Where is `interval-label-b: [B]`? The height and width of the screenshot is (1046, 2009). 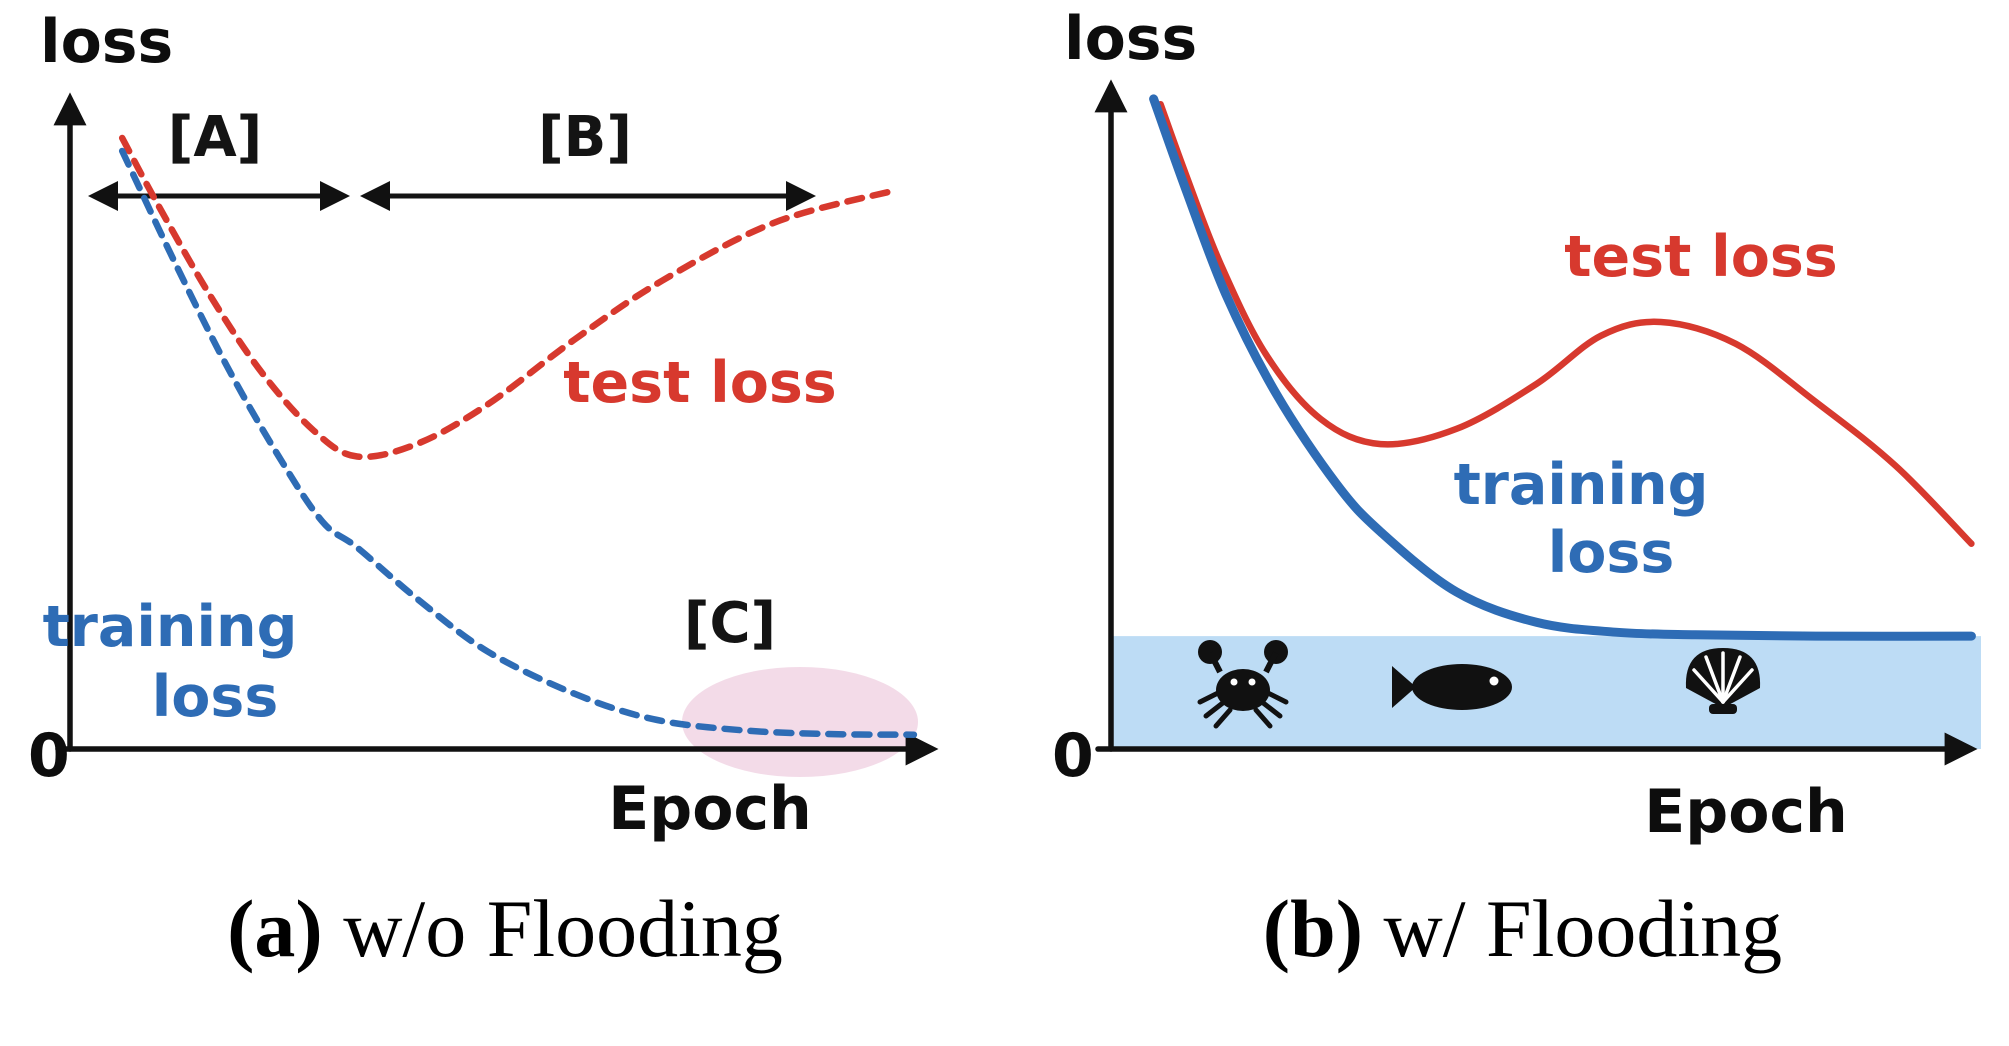
interval-label-b: [B] is located at coordinates (585, 137).